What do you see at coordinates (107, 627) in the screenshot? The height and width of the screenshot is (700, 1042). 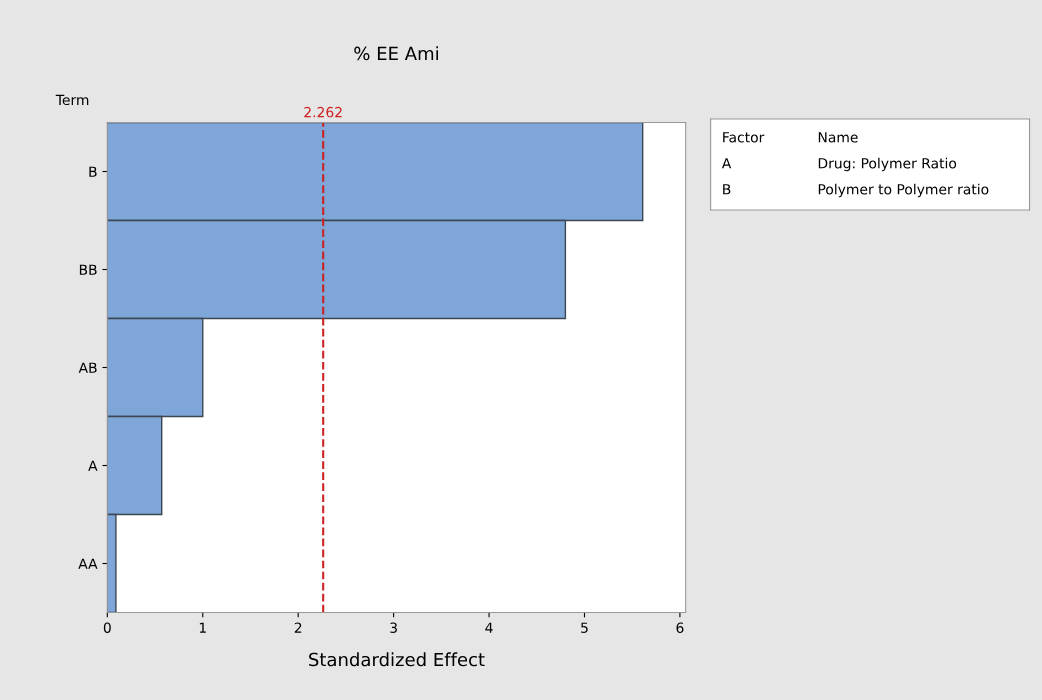 I see `x-tick-label: 0` at bounding box center [107, 627].